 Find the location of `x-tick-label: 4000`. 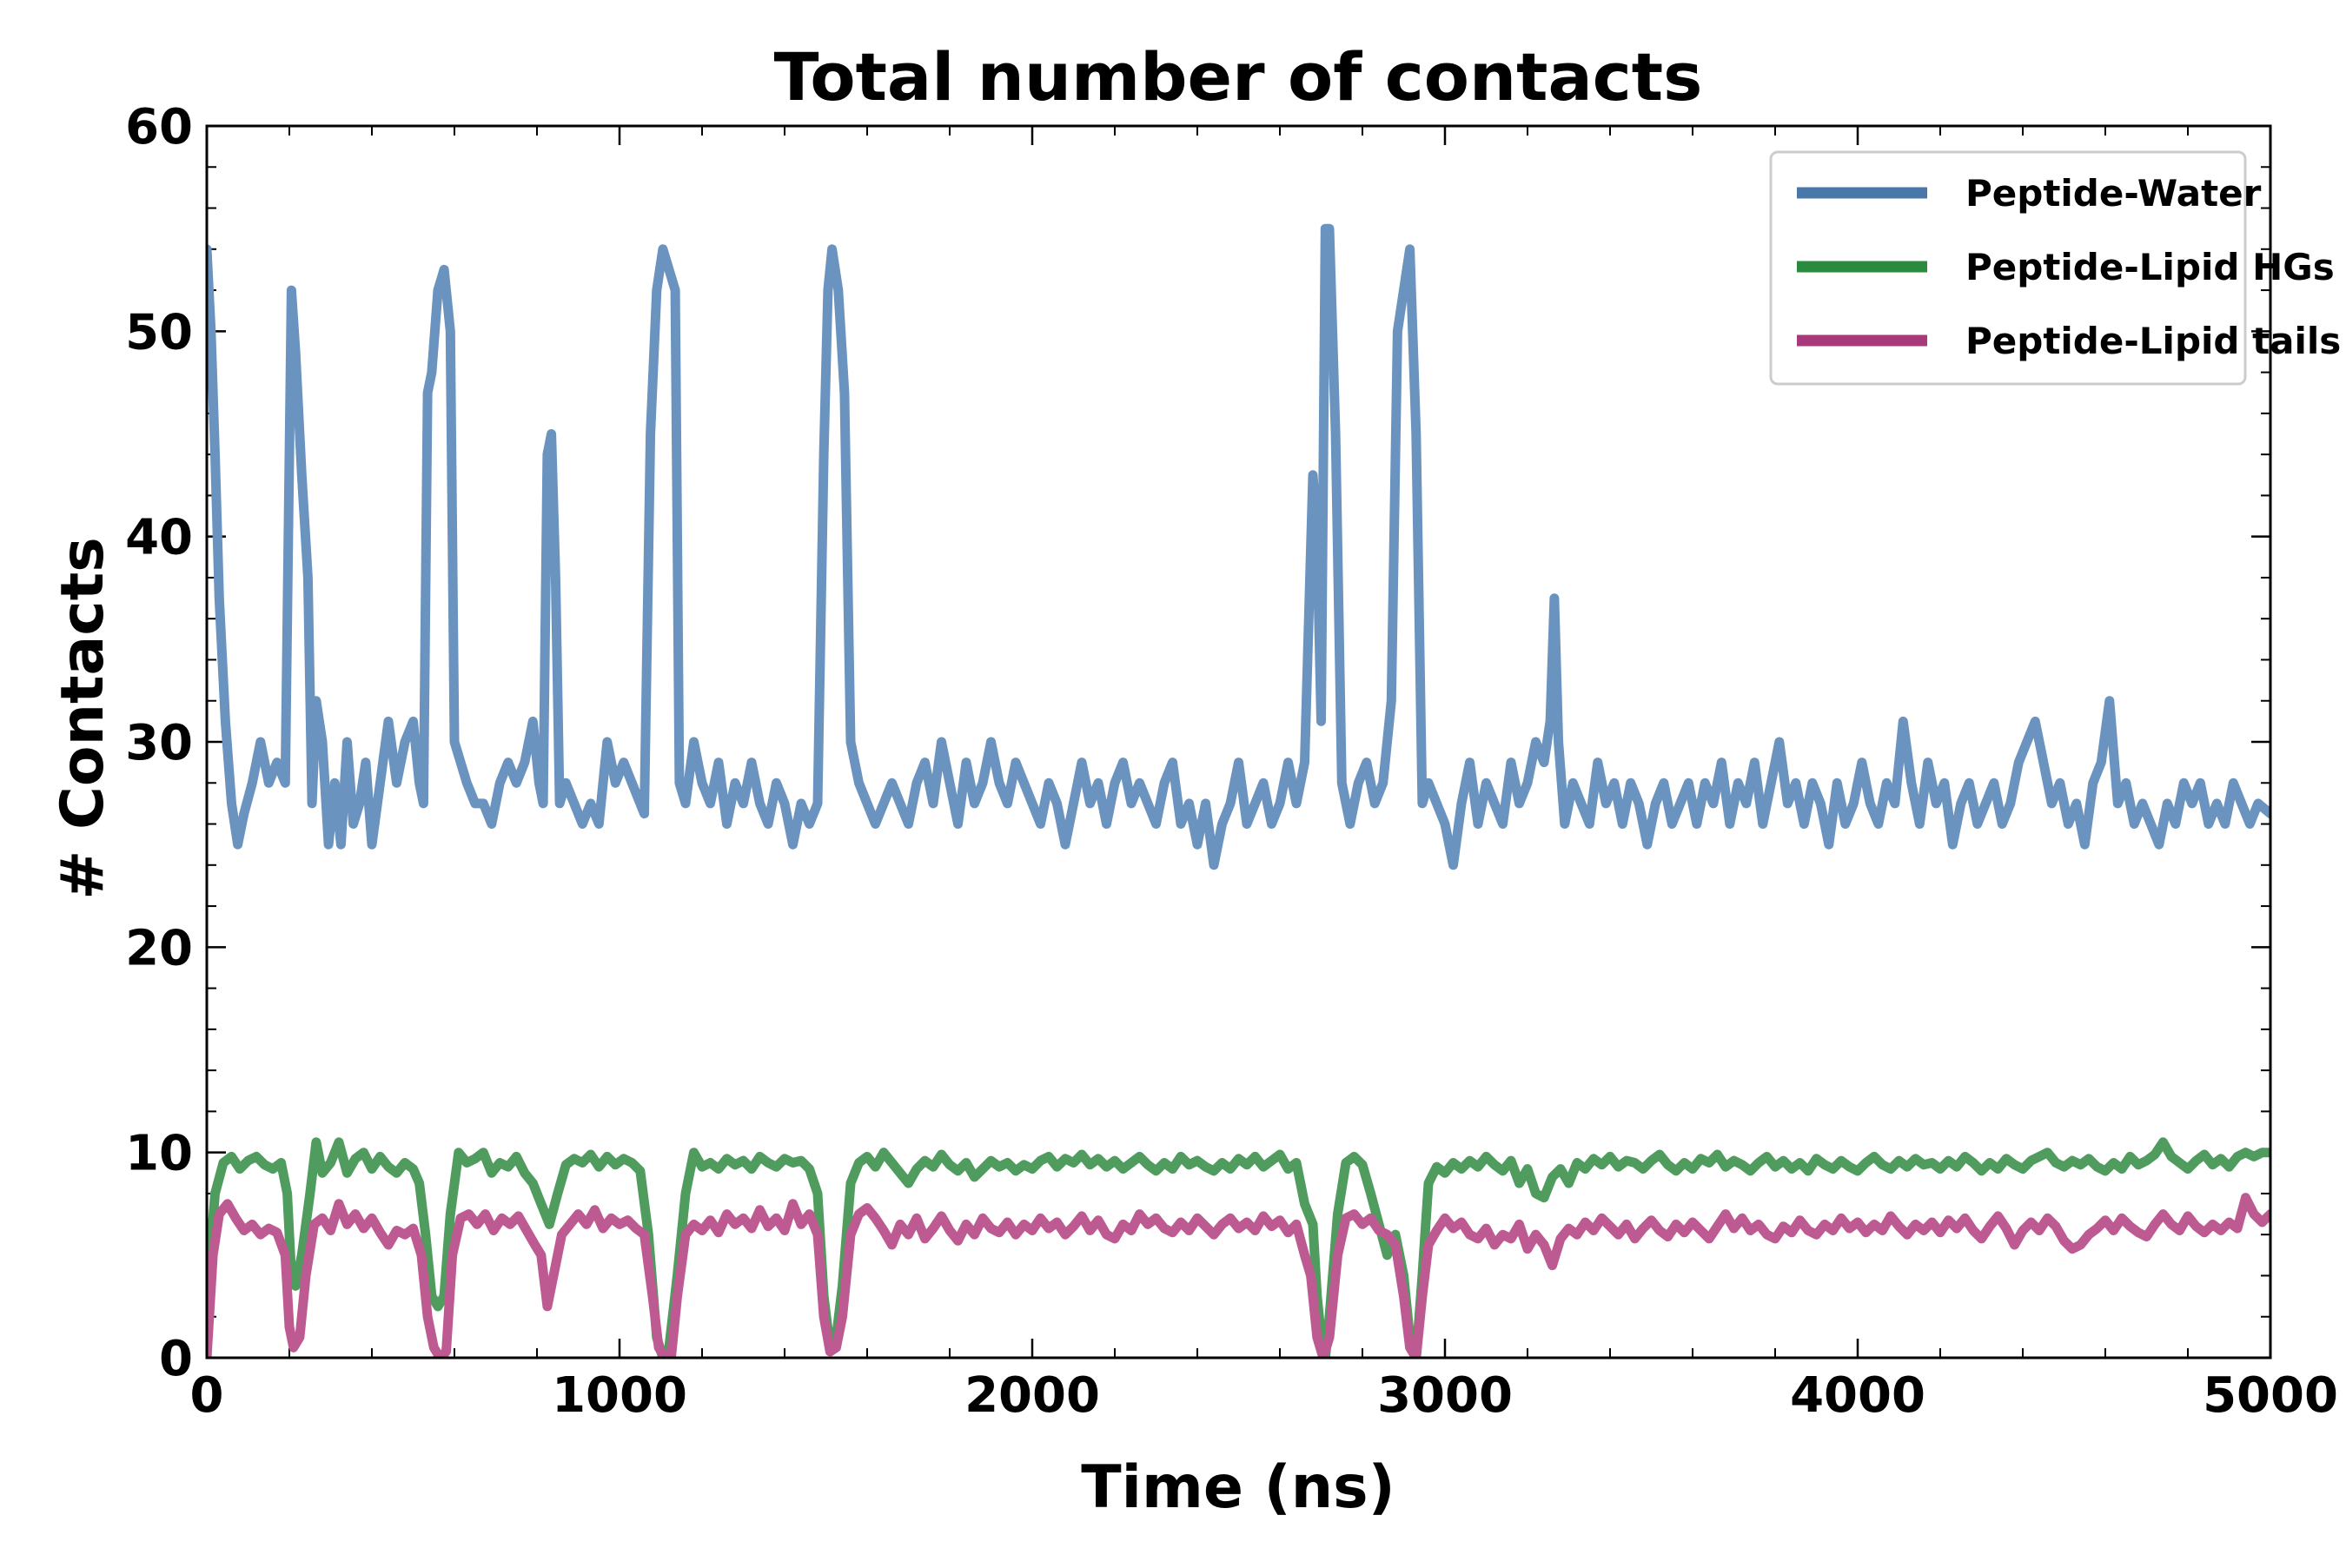

x-tick-label: 4000 is located at coordinates (1857, 1395).